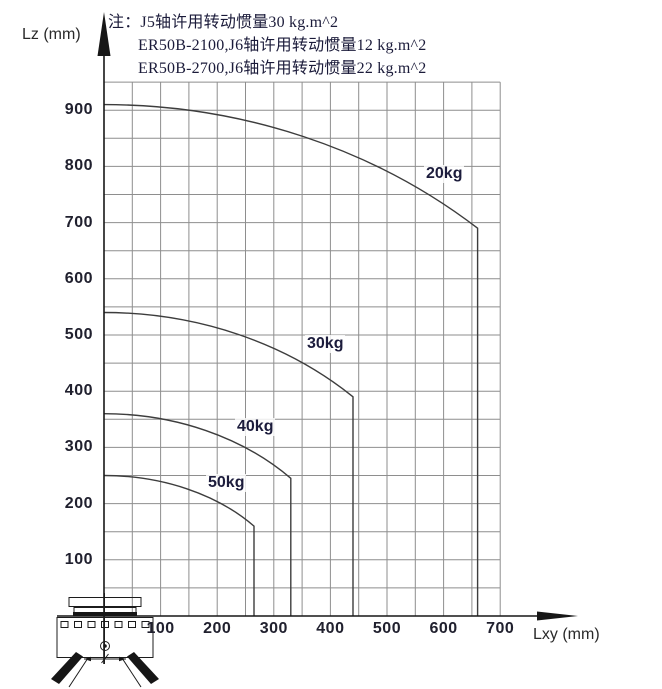 The height and width of the screenshot is (689, 662). Describe the element at coordinates (330, 628) in the screenshot. I see `x-tick-400: 400` at that location.